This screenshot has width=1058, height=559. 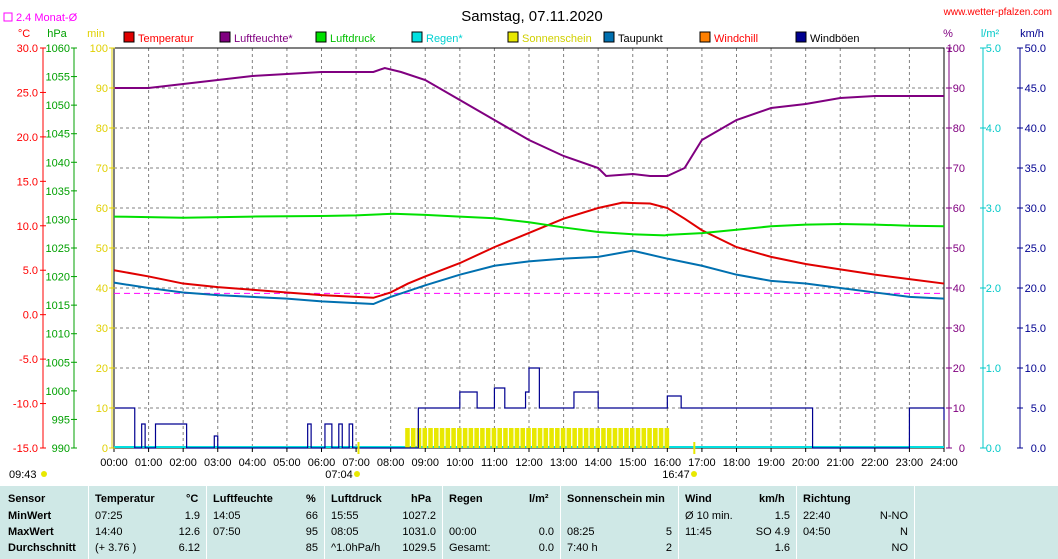 What do you see at coordinates (997, 12) in the screenshot?
I see `site-link: www.wetter-pfalzen.com` at bounding box center [997, 12].